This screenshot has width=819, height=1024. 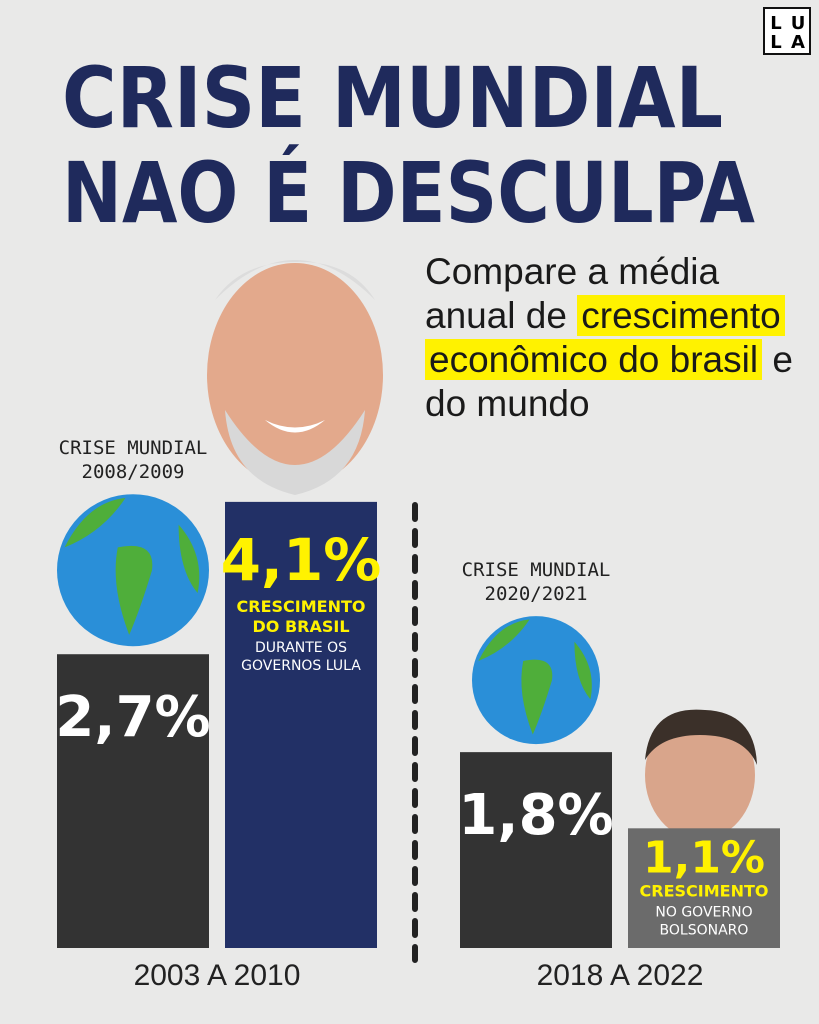 What do you see at coordinates (536, 594) in the screenshot?
I see `crisis-label: 2020/2021` at bounding box center [536, 594].